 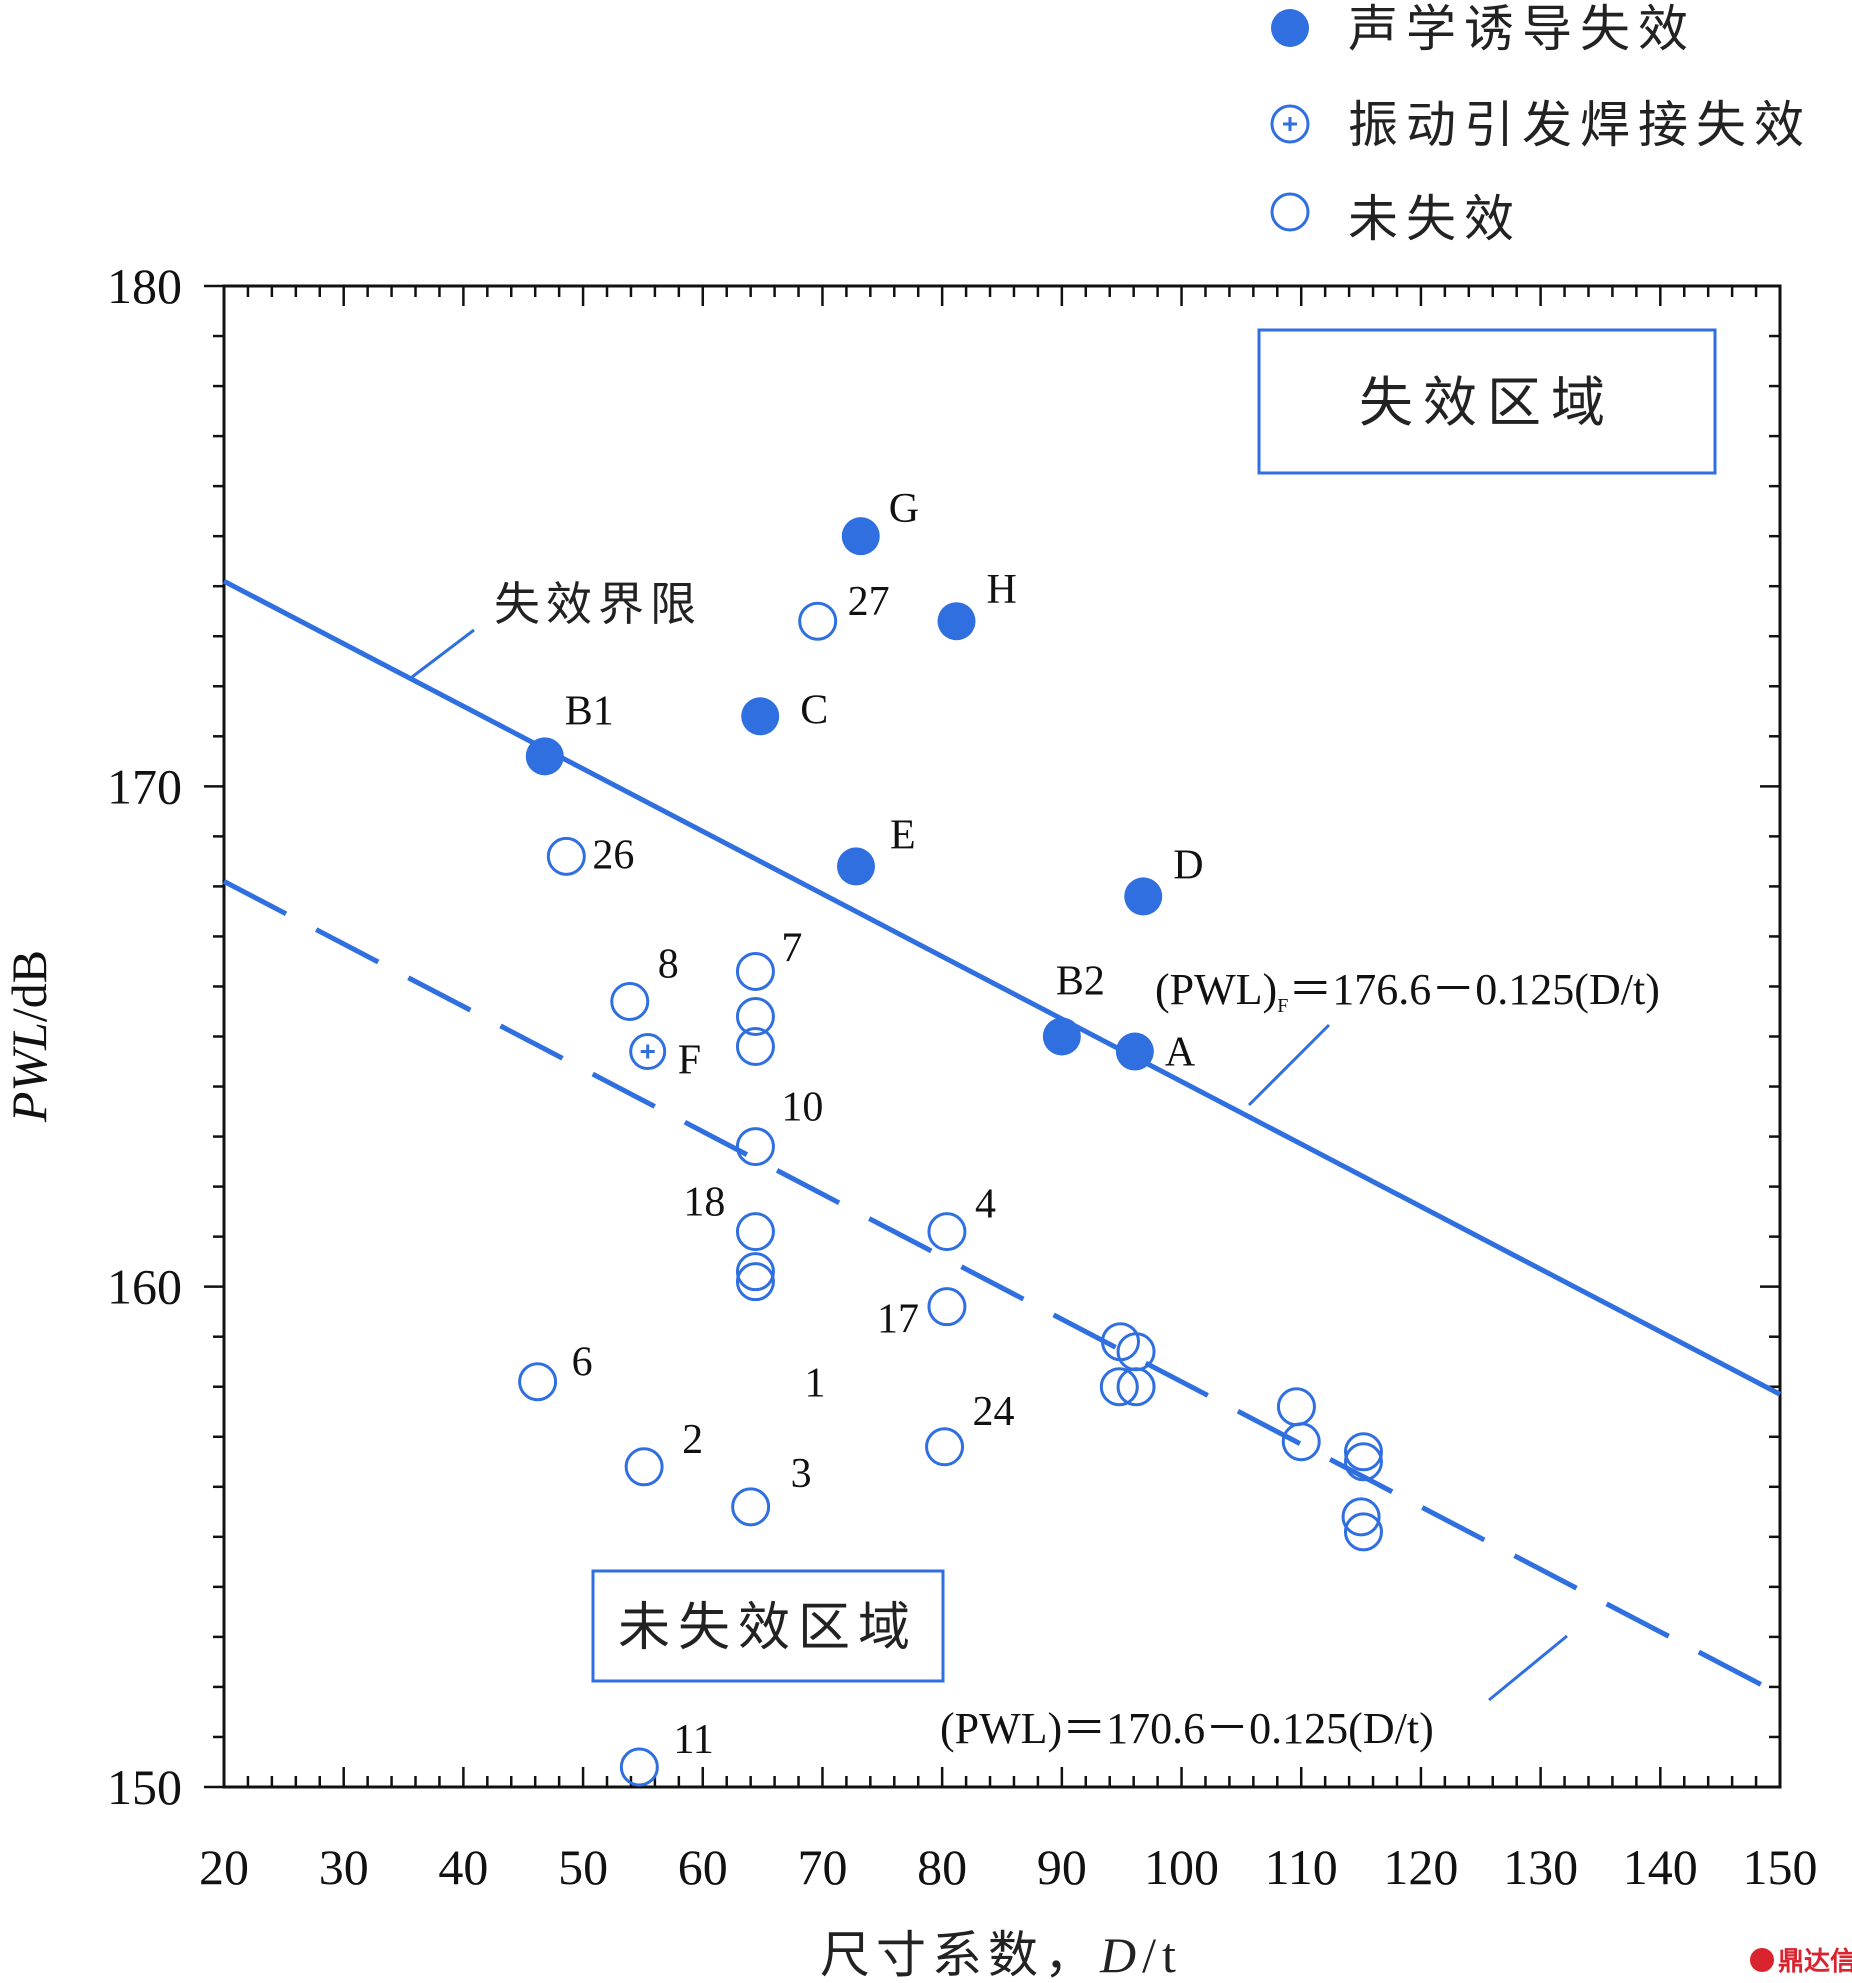 I want to click on point-label: E, so click(x=903, y=835).